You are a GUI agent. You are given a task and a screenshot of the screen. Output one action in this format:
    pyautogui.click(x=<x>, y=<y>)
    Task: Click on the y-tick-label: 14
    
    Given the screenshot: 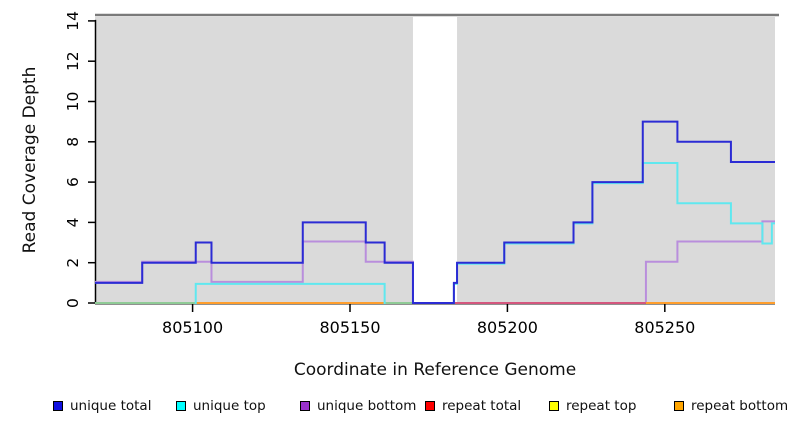 What is the action you would take?
    pyautogui.click(x=73, y=21)
    